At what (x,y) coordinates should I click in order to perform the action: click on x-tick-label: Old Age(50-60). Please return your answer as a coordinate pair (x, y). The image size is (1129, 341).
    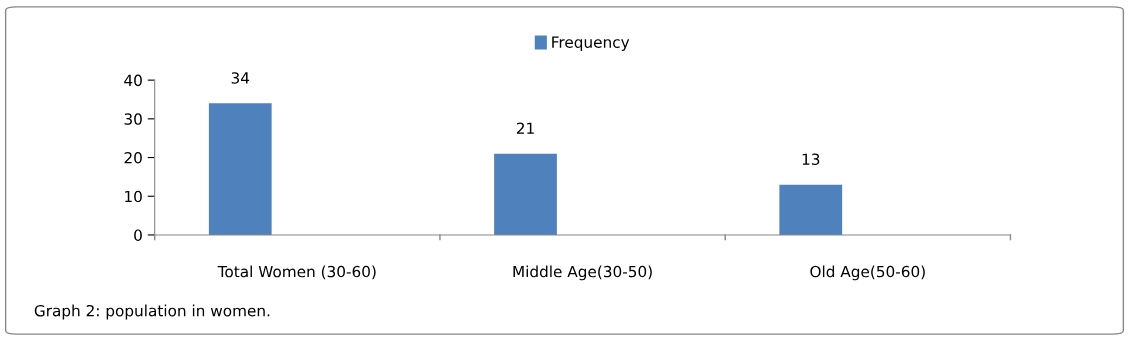
    Looking at the image, I should click on (867, 273).